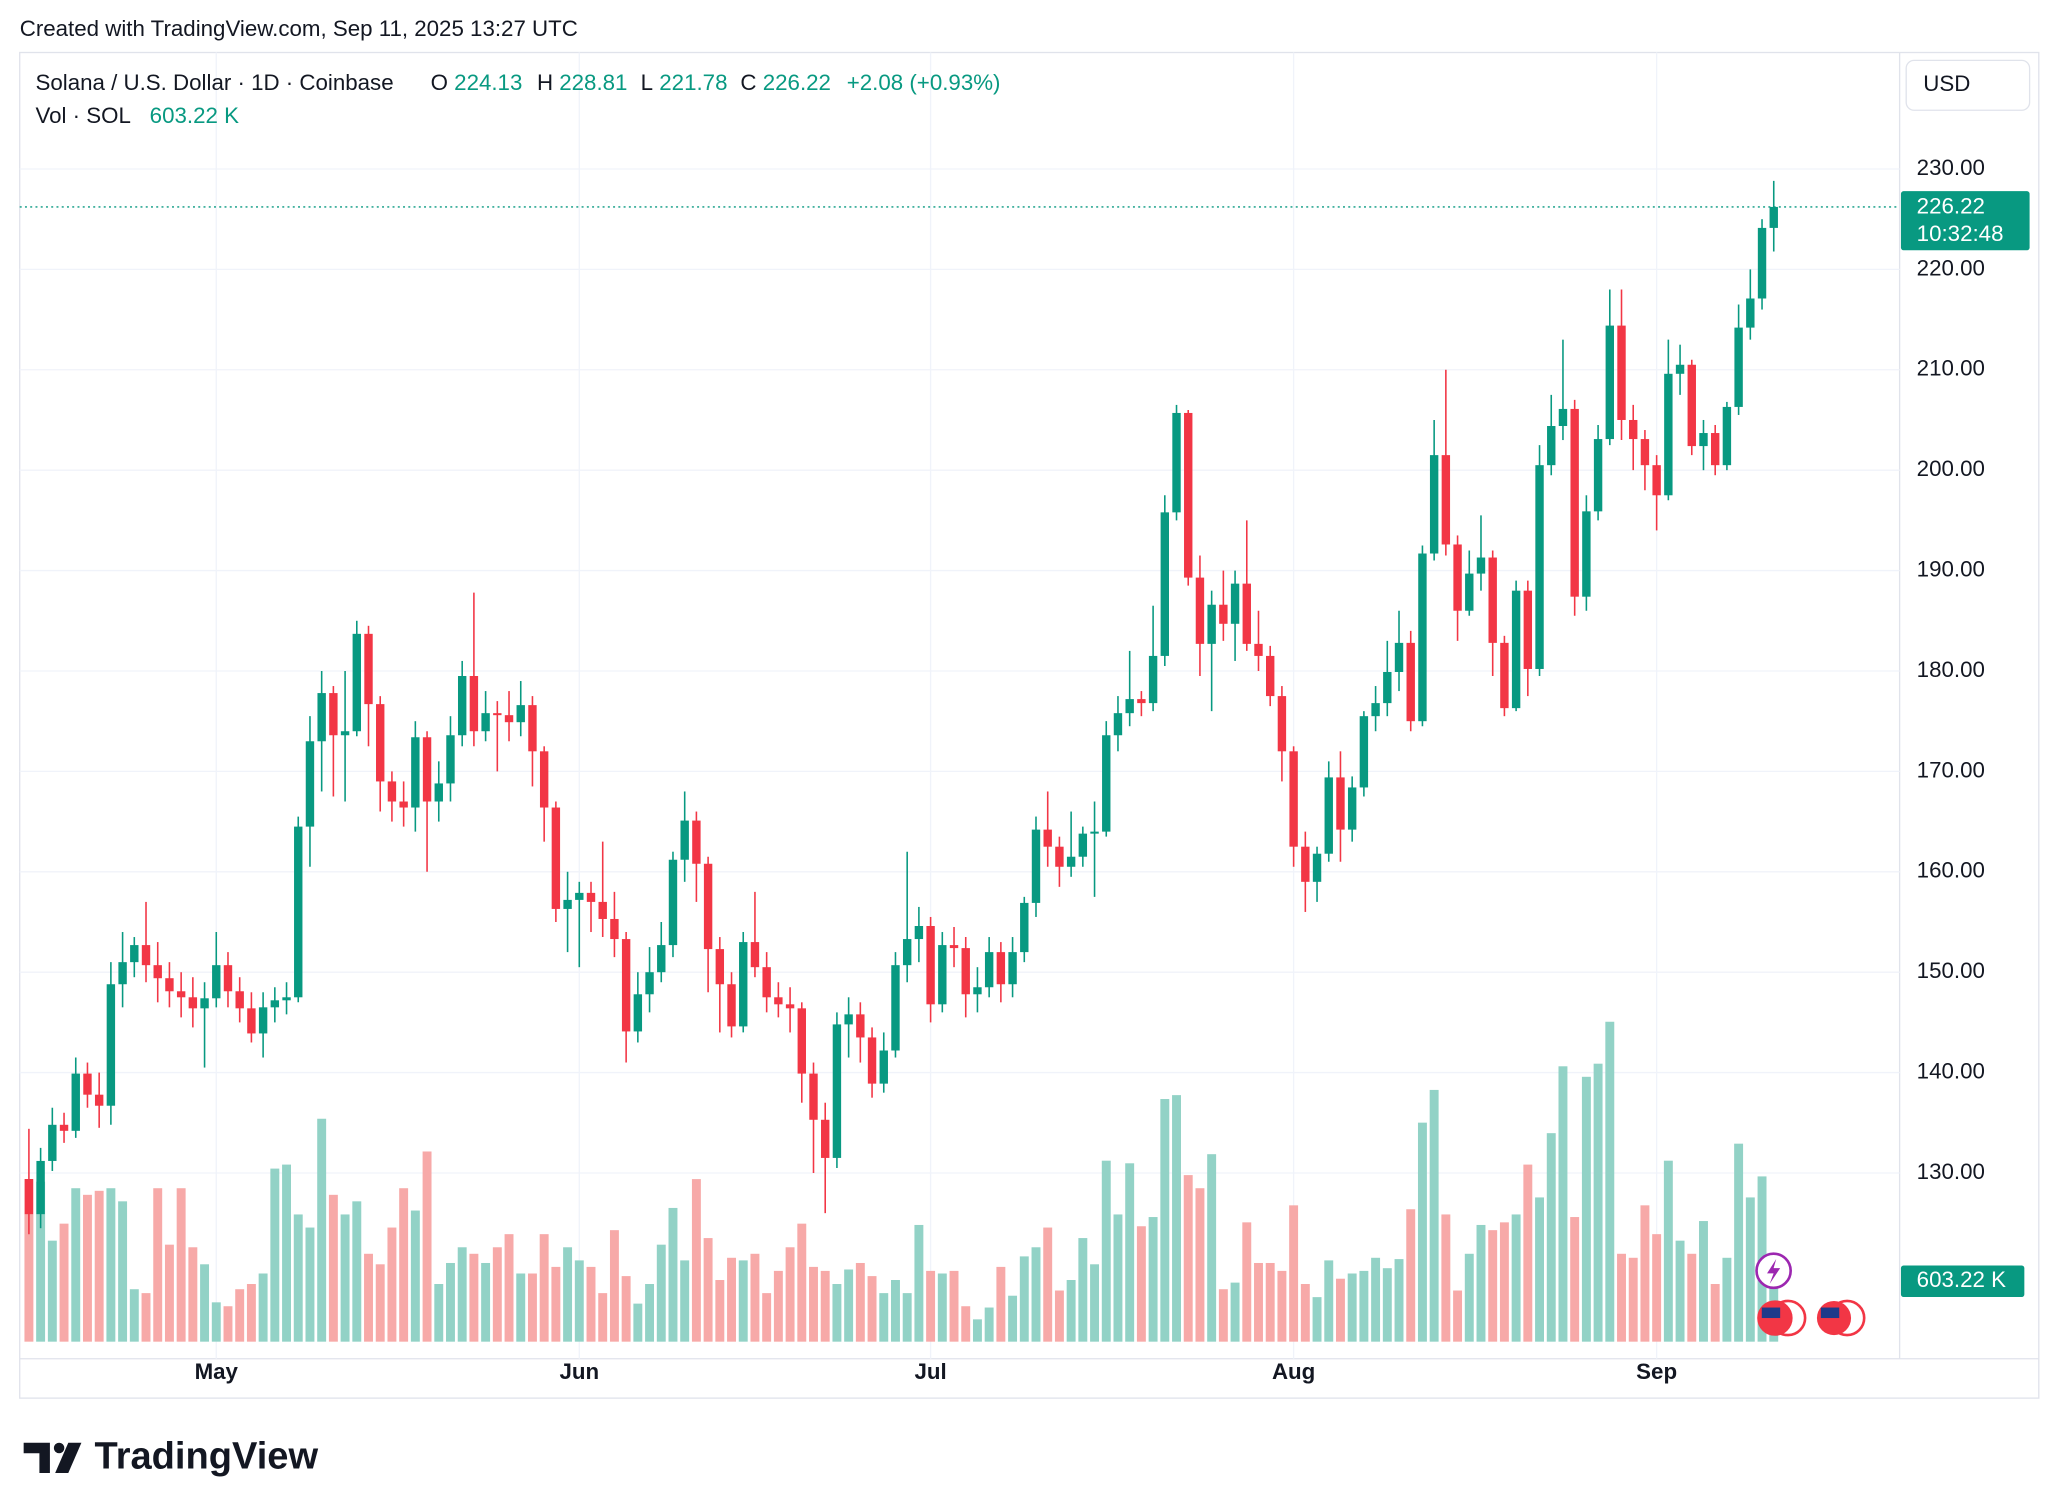  Describe the element at coordinates (488, 82) in the screenshot. I see `open-value: 224.13` at that location.